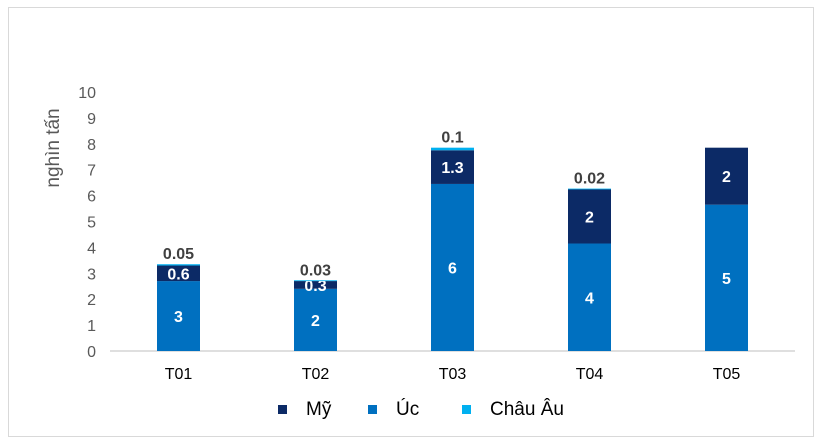 This screenshot has width=823, height=445. Describe the element at coordinates (452, 138) in the screenshot. I see `data-label: 0.1` at that location.